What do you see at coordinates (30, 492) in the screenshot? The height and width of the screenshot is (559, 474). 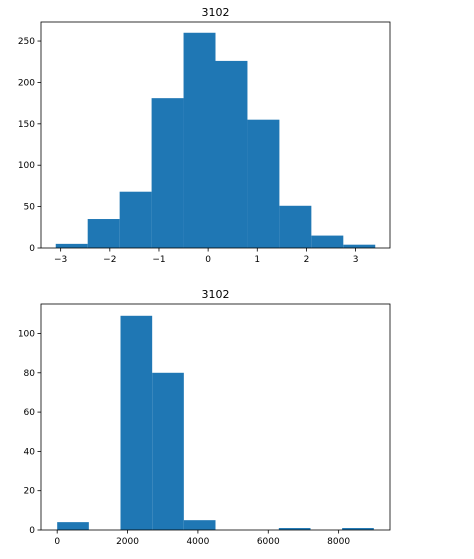 I see `y-tick-label: 20` at bounding box center [30, 492].